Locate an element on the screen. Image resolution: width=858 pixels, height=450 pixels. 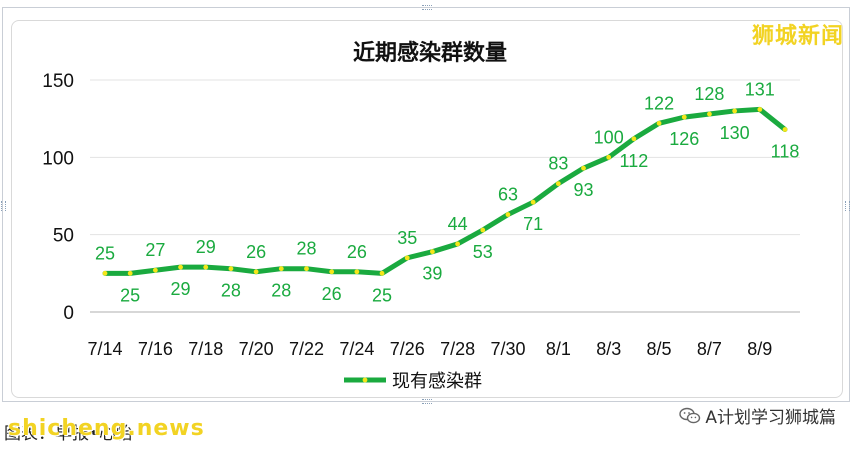
y-tick-label: 150 is located at coordinates (58, 81).